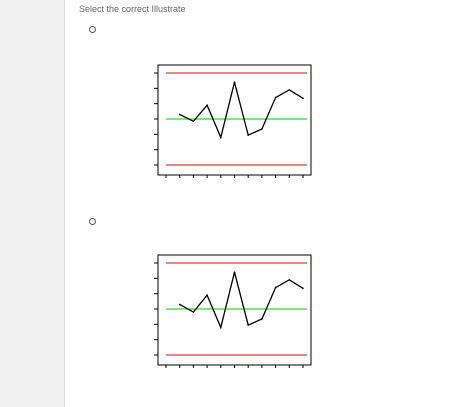 This screenshot has height=407, width=474. I want to click on chart-option-b, so click(233, 311).